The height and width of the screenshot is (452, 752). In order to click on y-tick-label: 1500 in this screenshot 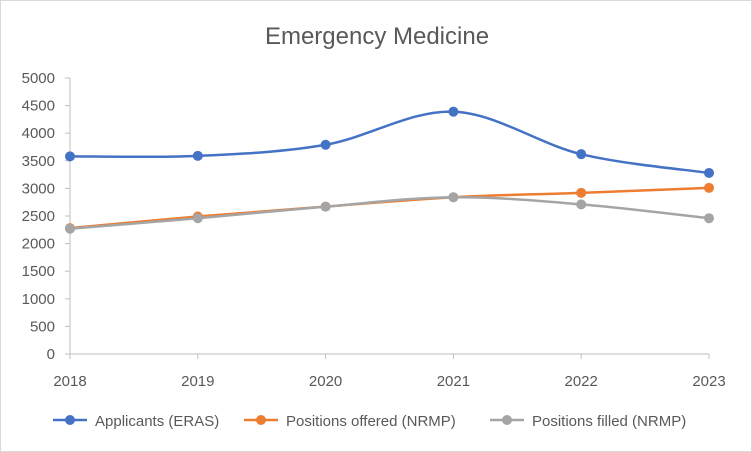, I will do `click(38, 271)`.